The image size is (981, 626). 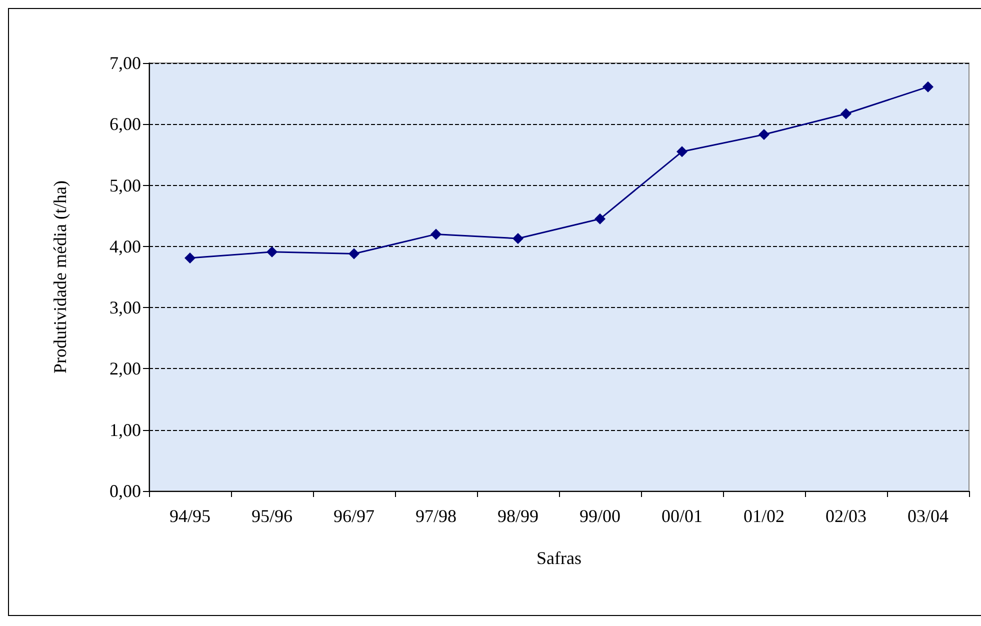 I want to click on x-tick-label: 02/03, so click(x=846, y=516).